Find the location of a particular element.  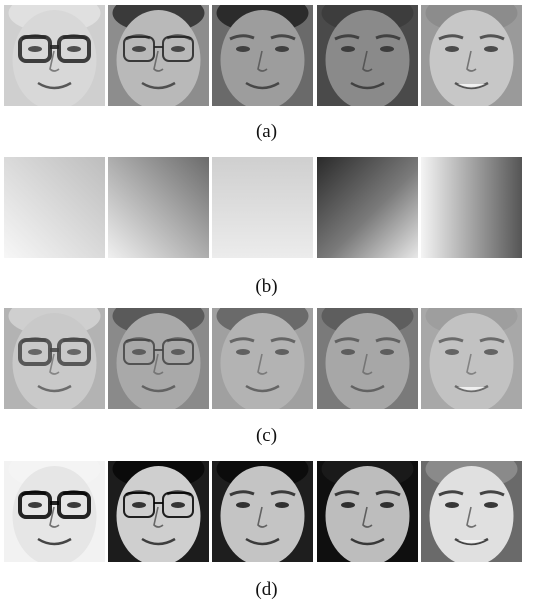

face-image-c4 is located at coordinates (367, 358).